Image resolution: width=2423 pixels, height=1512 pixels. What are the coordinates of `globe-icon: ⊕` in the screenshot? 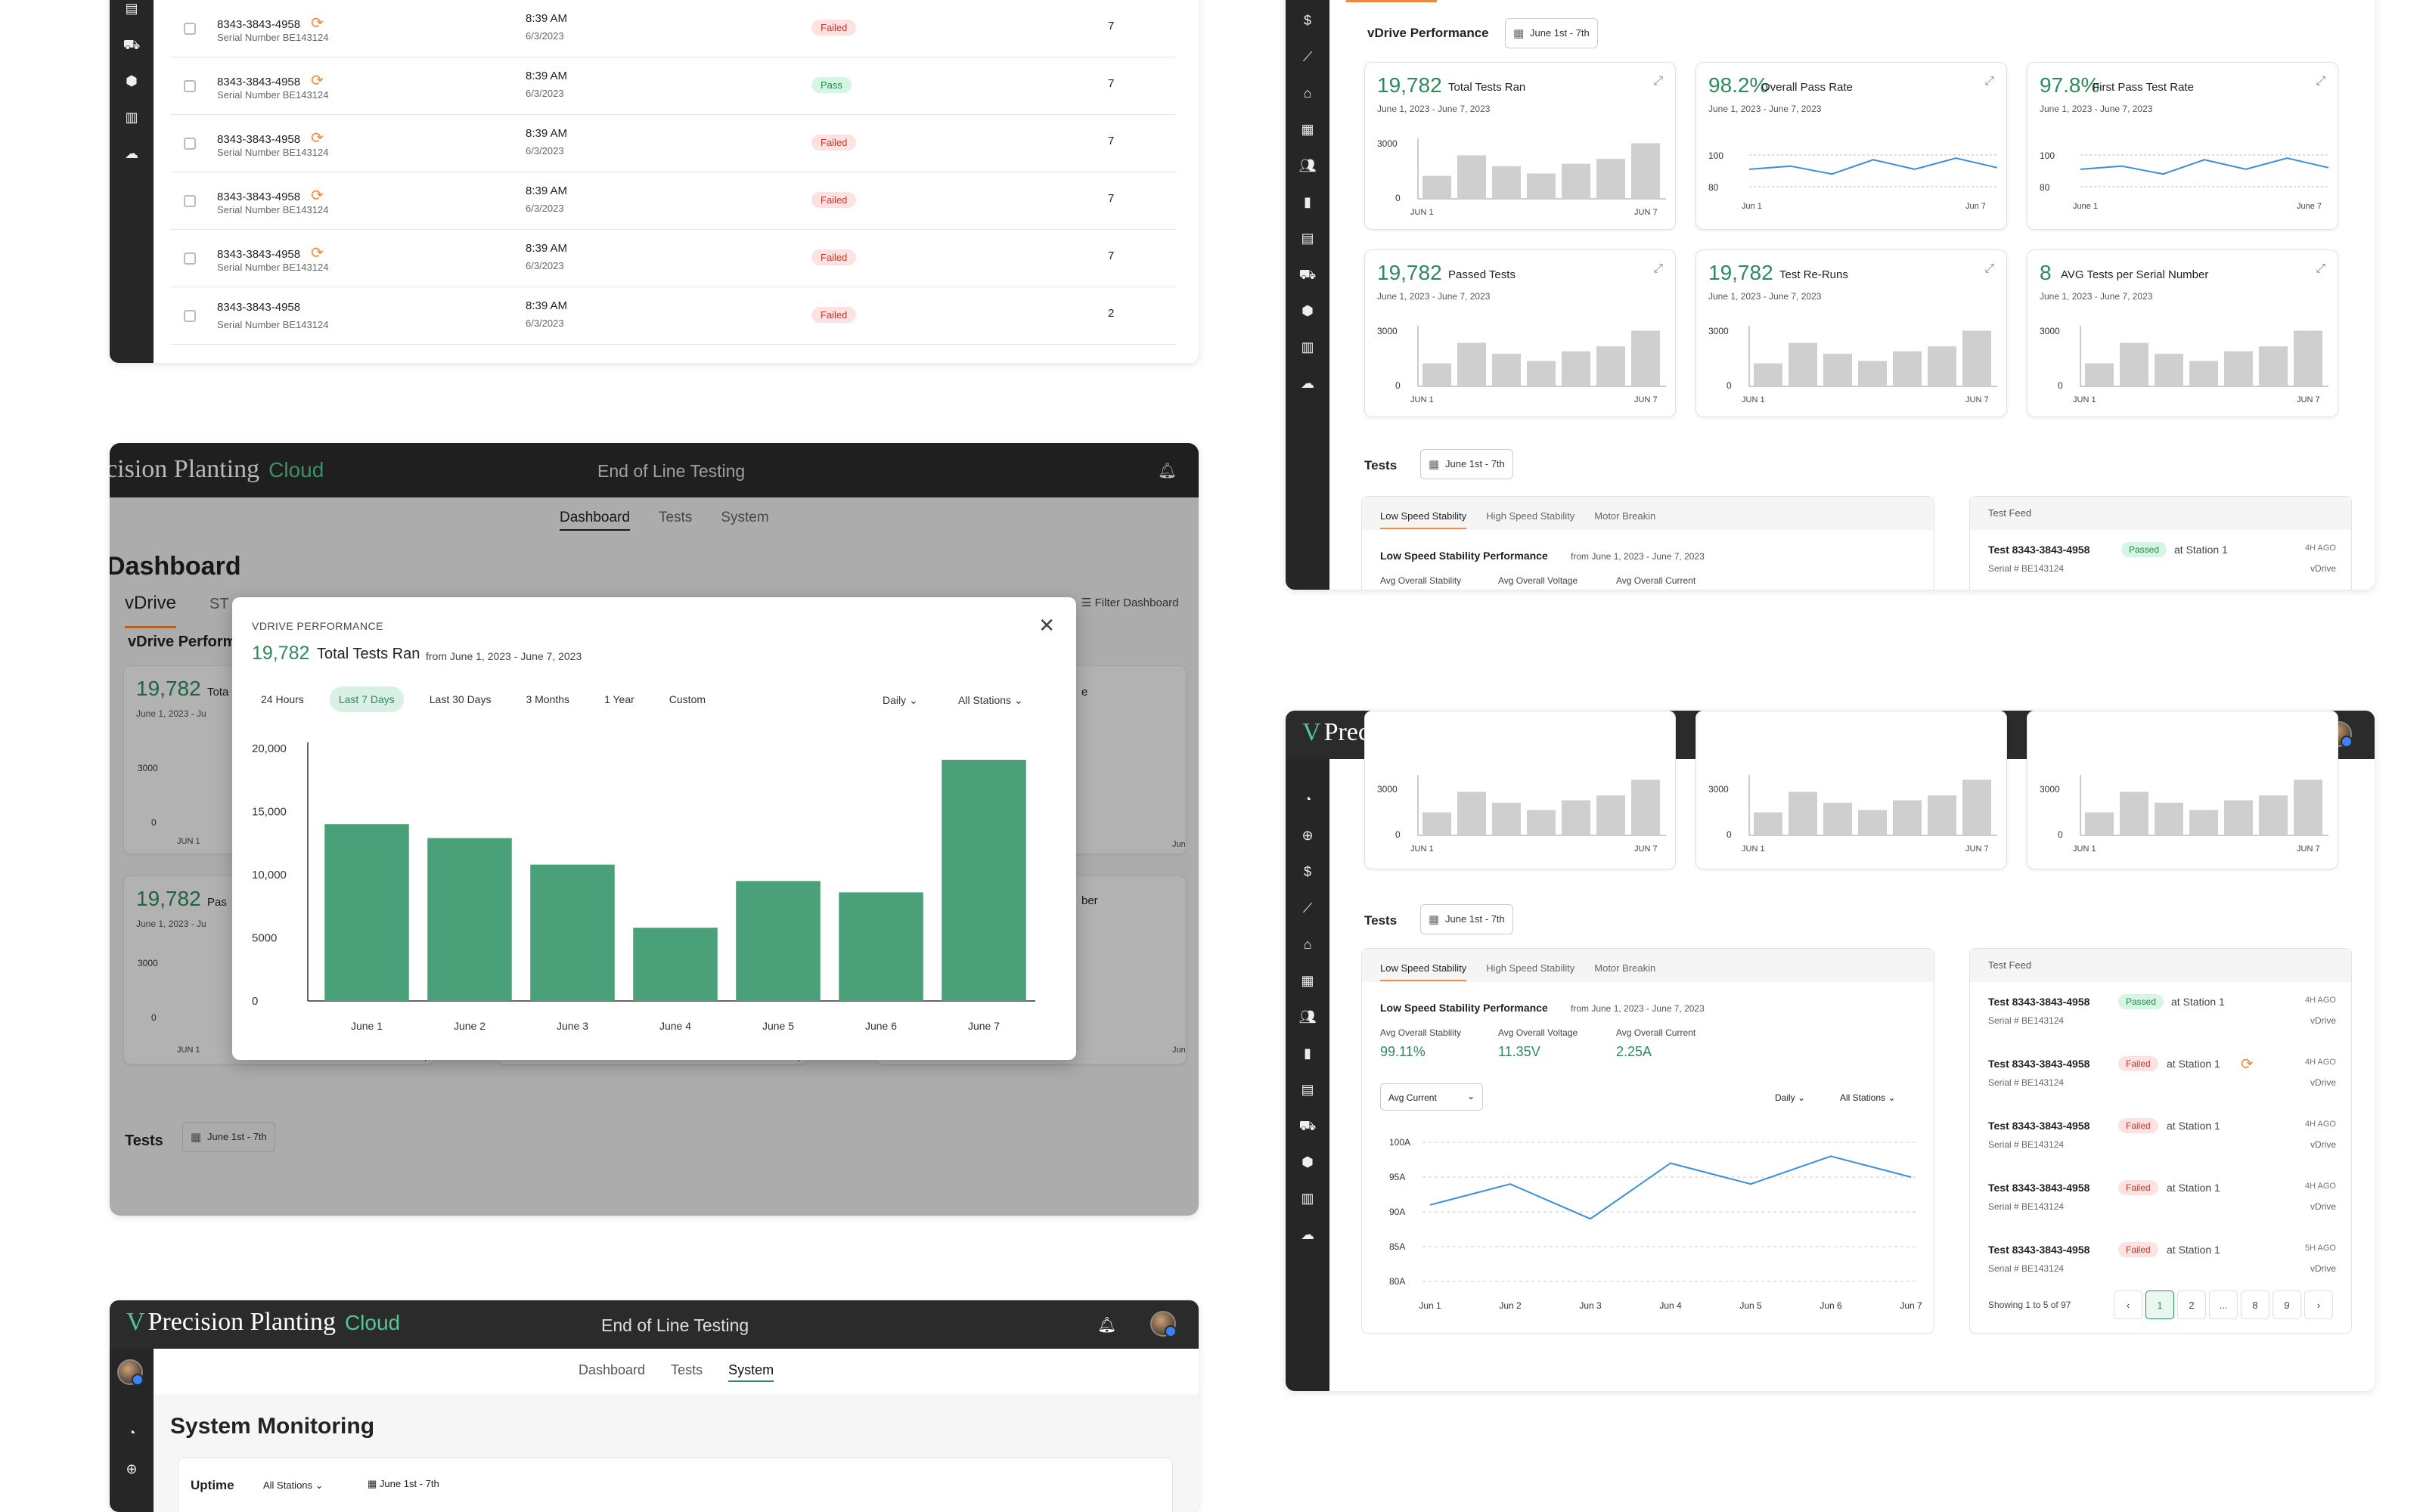 It's located at (132, 1468).